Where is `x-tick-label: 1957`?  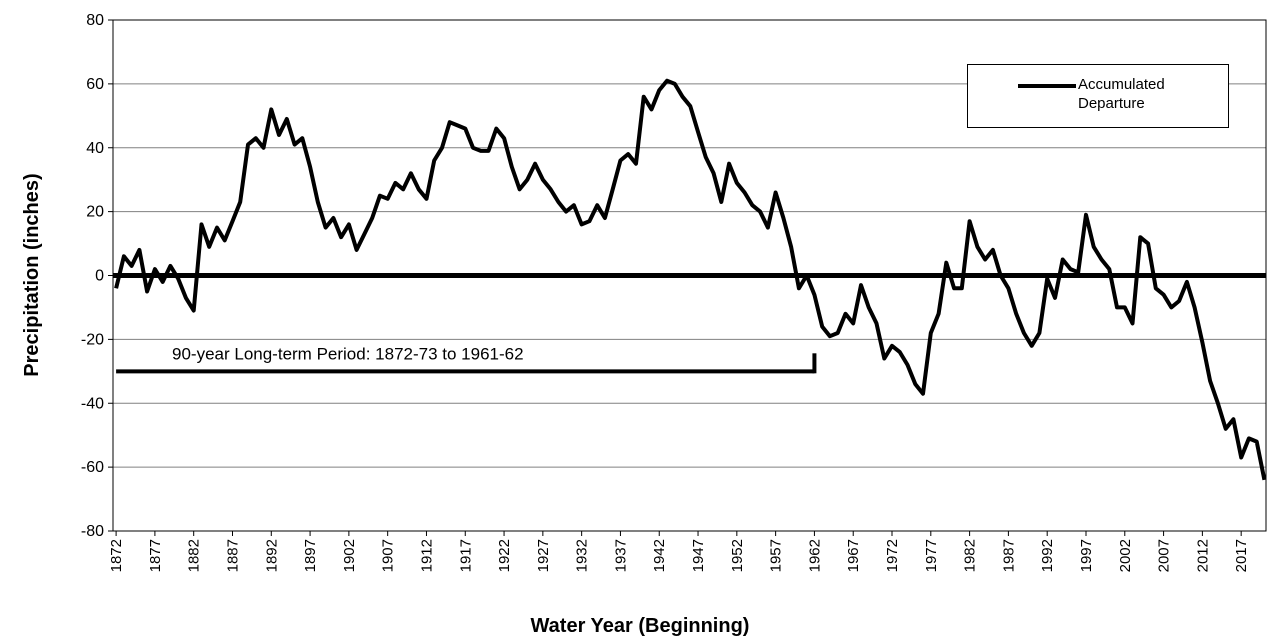 x-tick-label: 1957 is located at coordinates (776, 555).